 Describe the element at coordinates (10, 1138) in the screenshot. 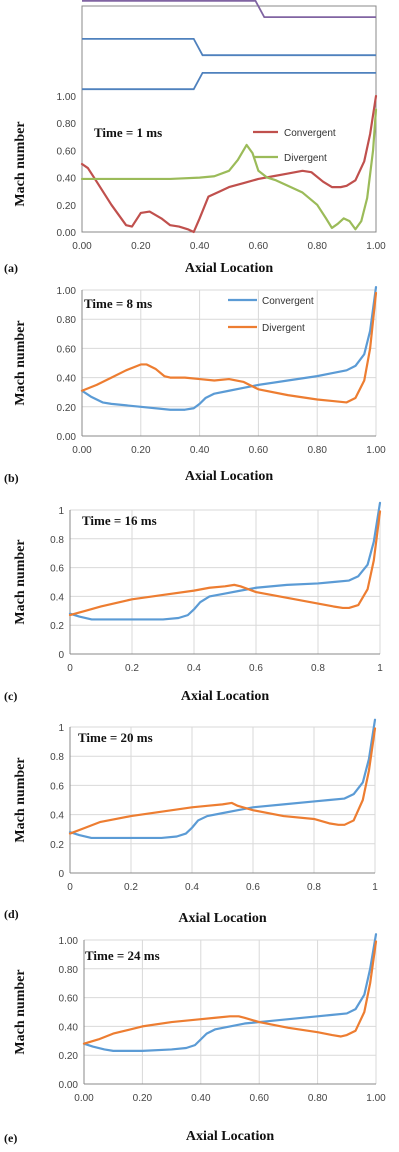

I see `panel-letter: (e)` at that location.